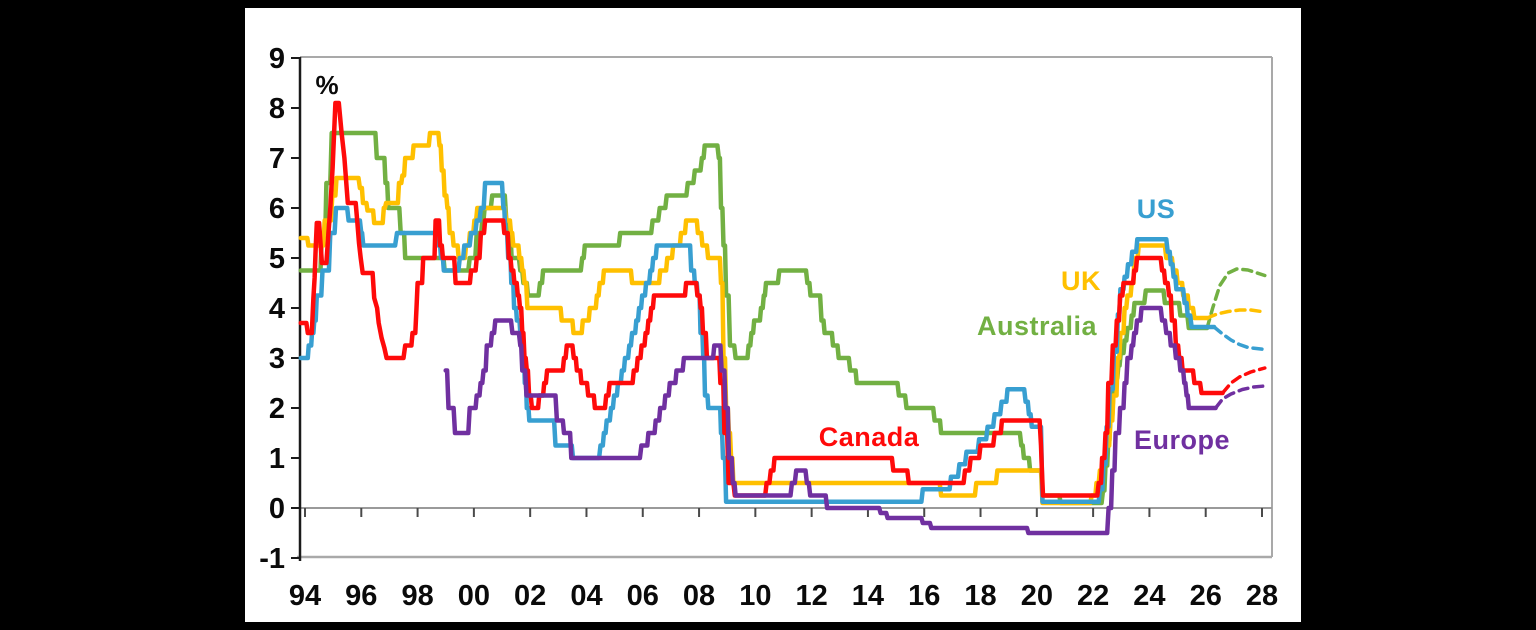  What do you see at coordinates (1037, 326) in the screenshot?
I see `series-label-australia: Australia` at bounding box center [1037, 326].